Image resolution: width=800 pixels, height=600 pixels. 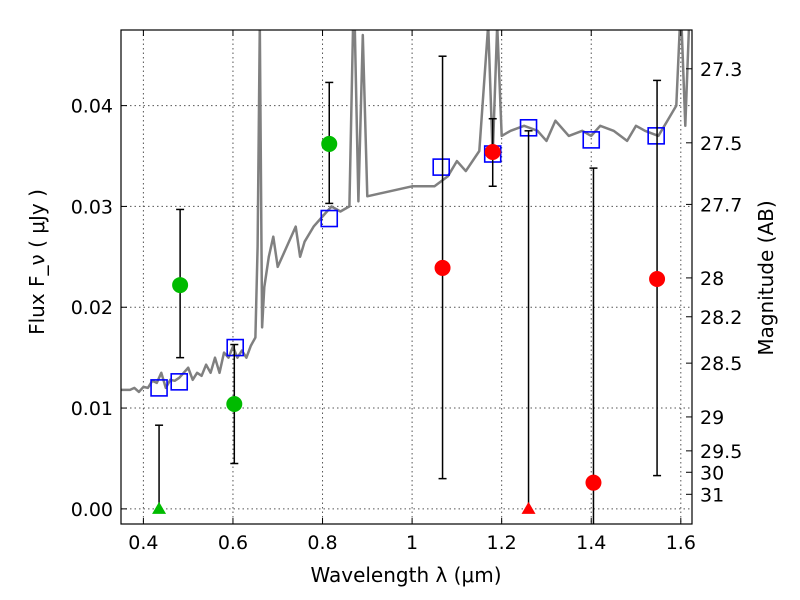 I want to click on y-tick-label: 0.01, so click(x=92, y=409).